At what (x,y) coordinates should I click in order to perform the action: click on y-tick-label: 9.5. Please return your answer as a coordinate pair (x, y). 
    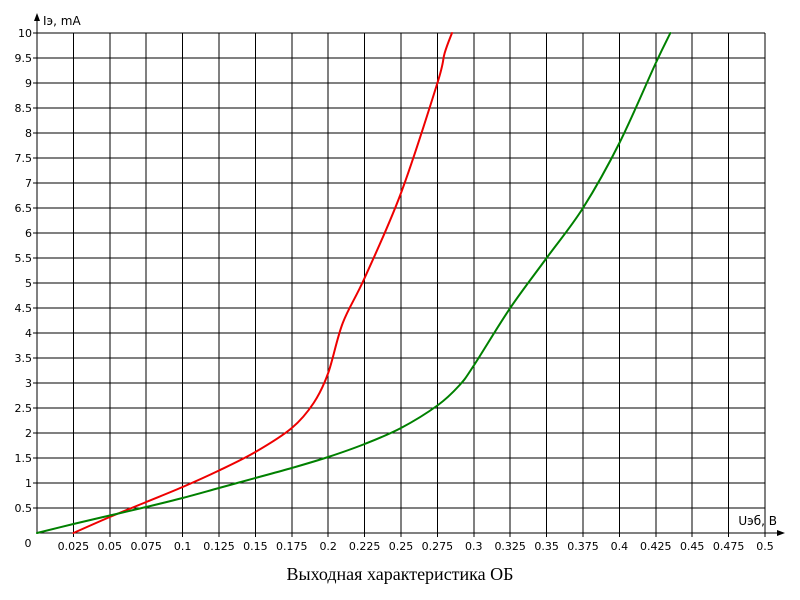
    Looking at the image, I should click on (24, 58).